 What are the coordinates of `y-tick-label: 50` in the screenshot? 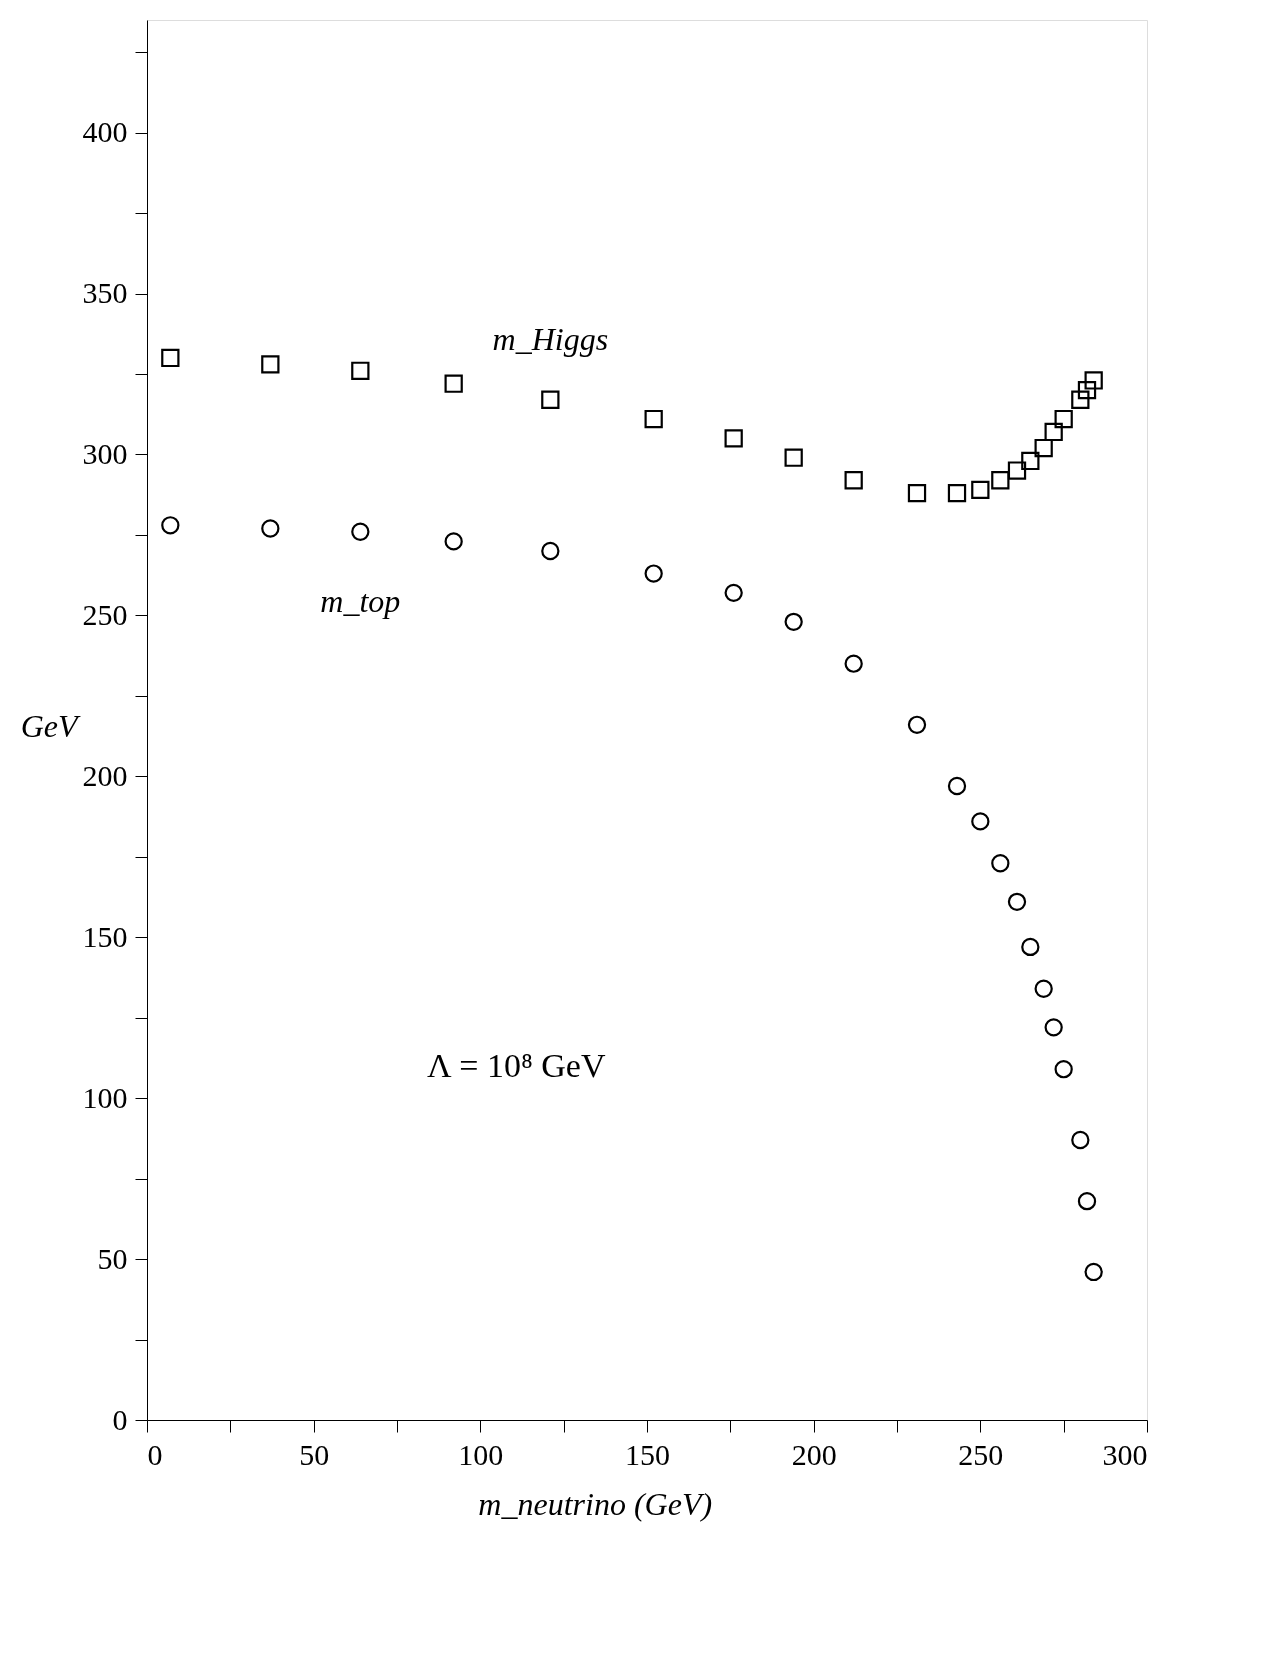 It's located at (112, 1258).